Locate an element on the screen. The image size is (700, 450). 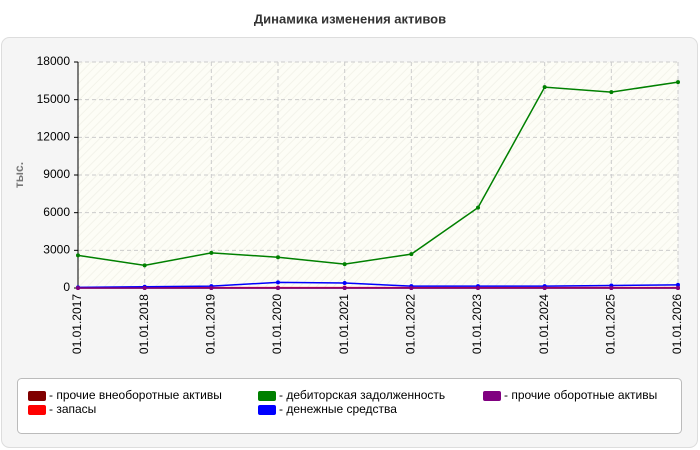
y-tick-label: 15000 is located at coordinates (54, 99).